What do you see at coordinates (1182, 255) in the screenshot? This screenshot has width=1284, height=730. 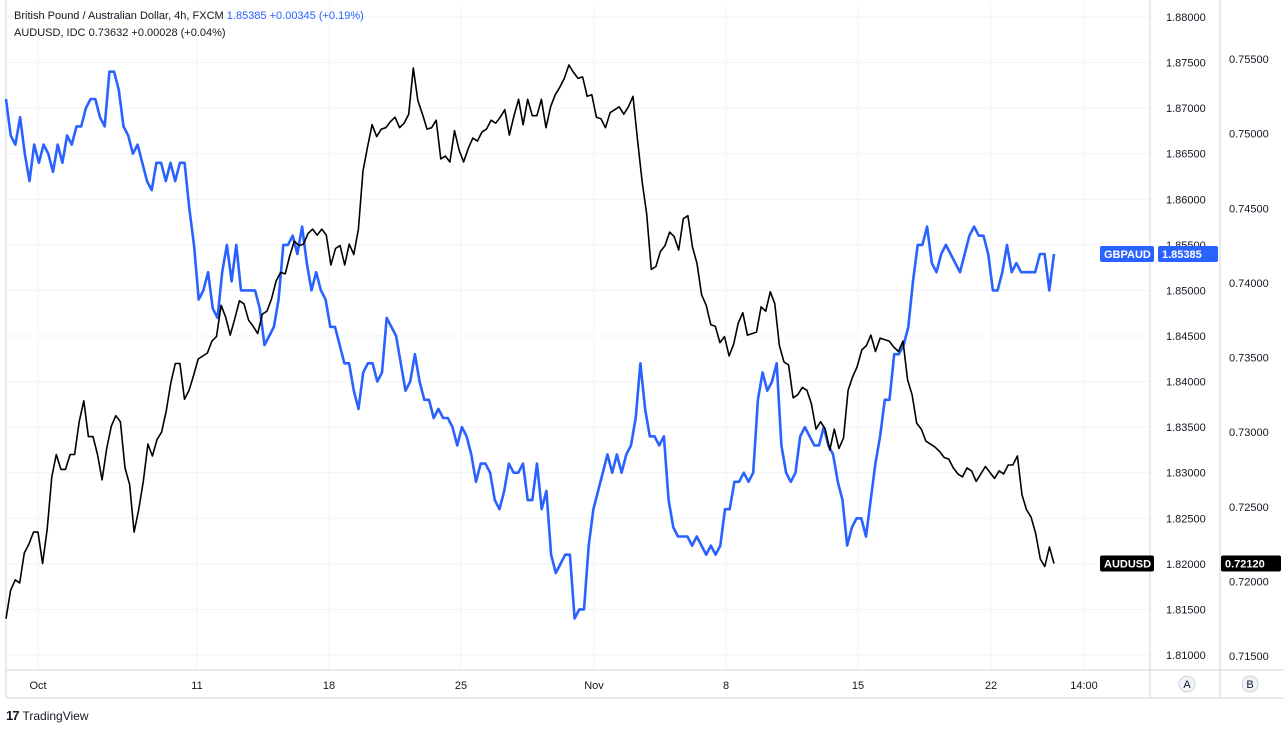 I see `price-label-value: 1.85385` at bounding box center [1182, 255].